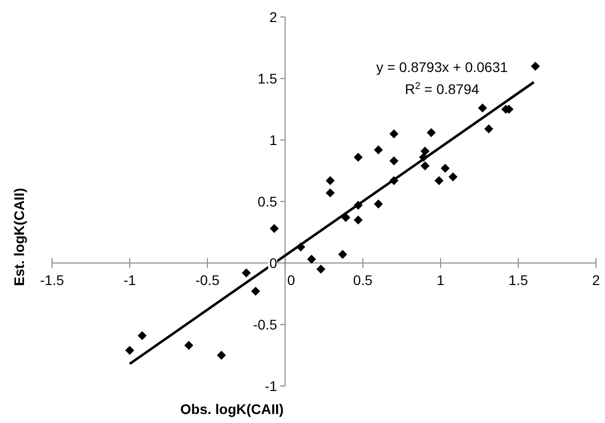  I want to click on x-tick-label: 1.5, so click(518, 280).